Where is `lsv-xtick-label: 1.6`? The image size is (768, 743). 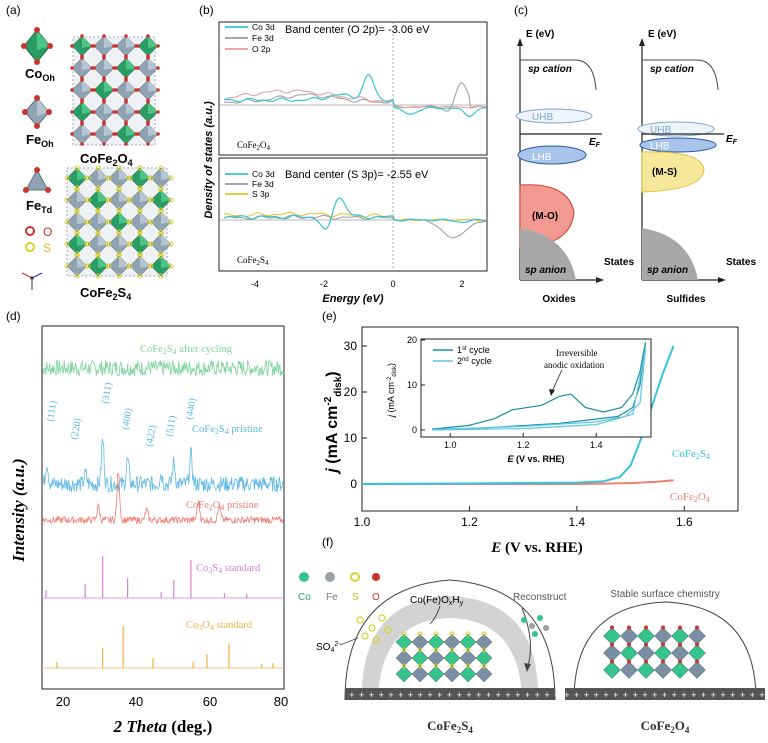
lsv-xtick-label: 1.6 is located at coordinates (684, 522).